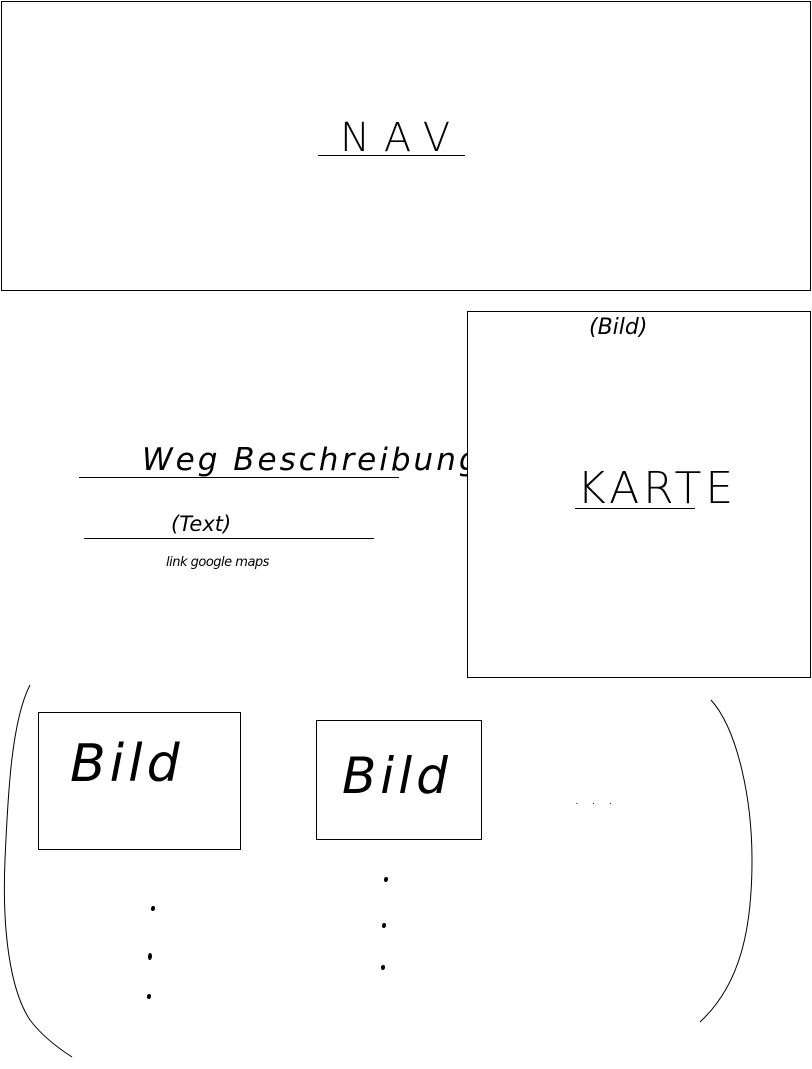 The image size is (812, 1069). What do you see at coordinates (402, 138) in the screenshot?
I see `nav-label: NAV` at bounding box center [402, 138].